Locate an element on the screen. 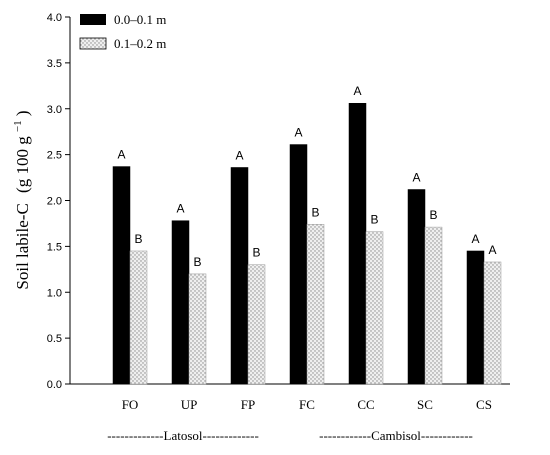 This screenshot has width=550, height=455. significance-letter-fc-series-2: B is located at coordinates (315, 212).